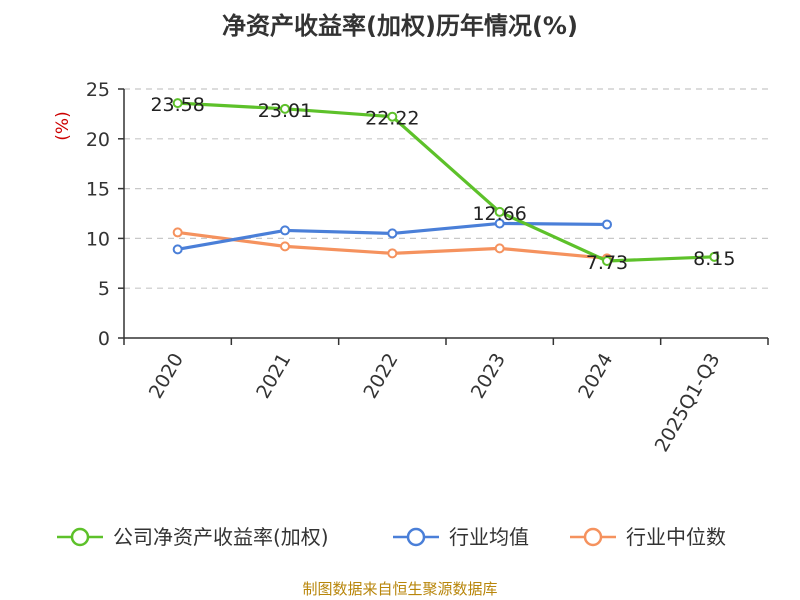 This screenshot has width=800, height=600. I want to click on data-label: 22.22, so click(392, 119).